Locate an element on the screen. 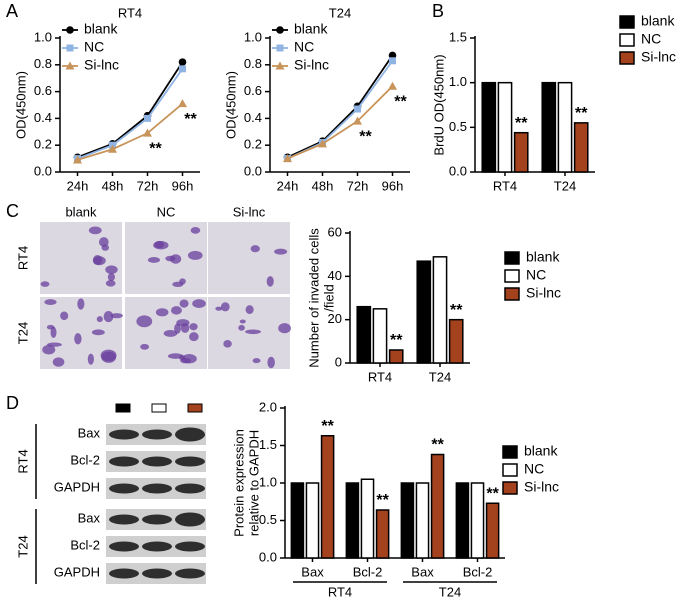 Image resolution: width=685 pixels, height=601 pixels. y-axis-label: relative to GAPDH is located at coordinates (253, 483).